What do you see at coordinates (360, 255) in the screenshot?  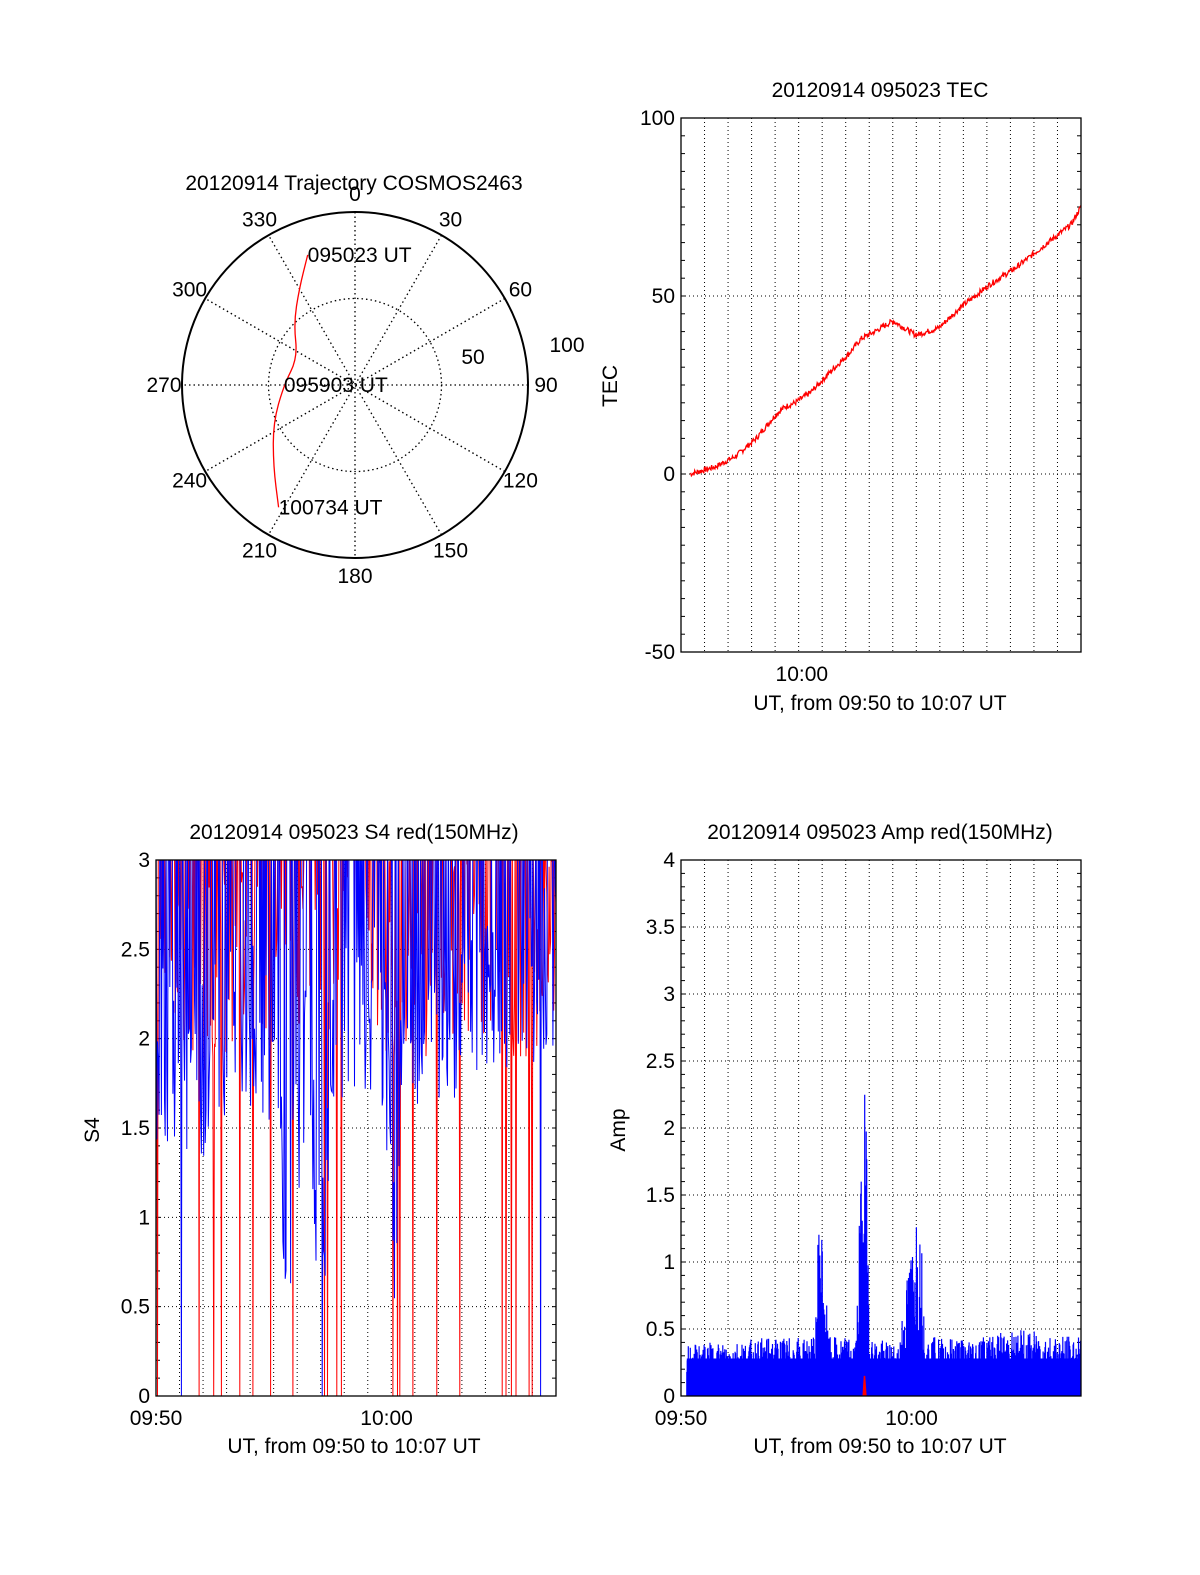 I see `trajectory-annotation: 095023 UT` at bounding box center [360, 255].